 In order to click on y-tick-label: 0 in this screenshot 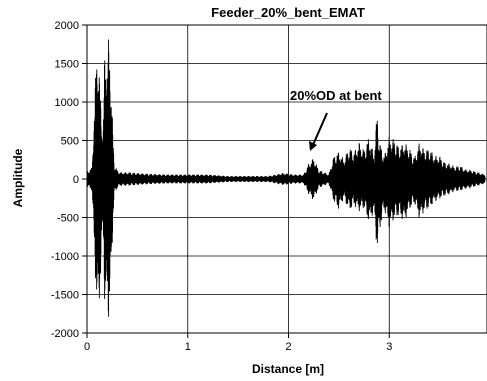, I will do `click(76, 180)`.